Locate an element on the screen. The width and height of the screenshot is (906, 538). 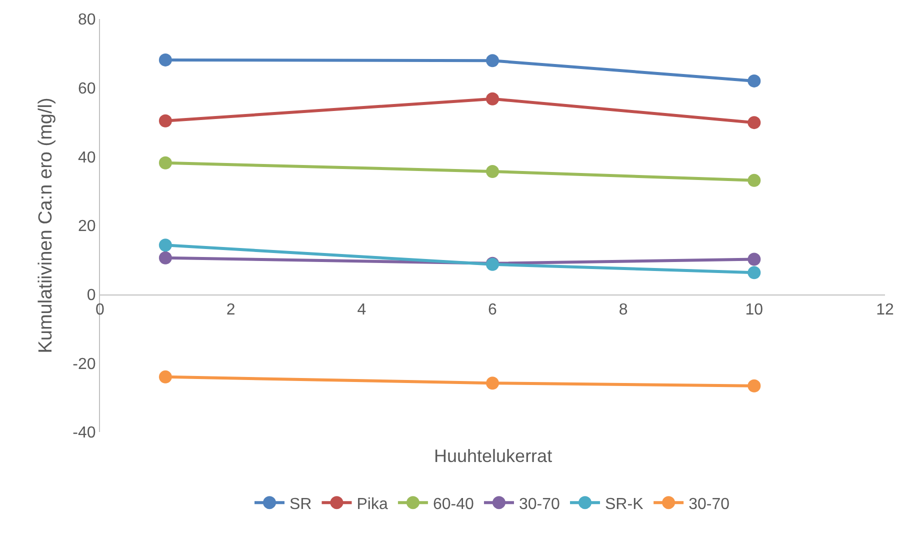
legend-label: SR is located at coordinates (301, 504).